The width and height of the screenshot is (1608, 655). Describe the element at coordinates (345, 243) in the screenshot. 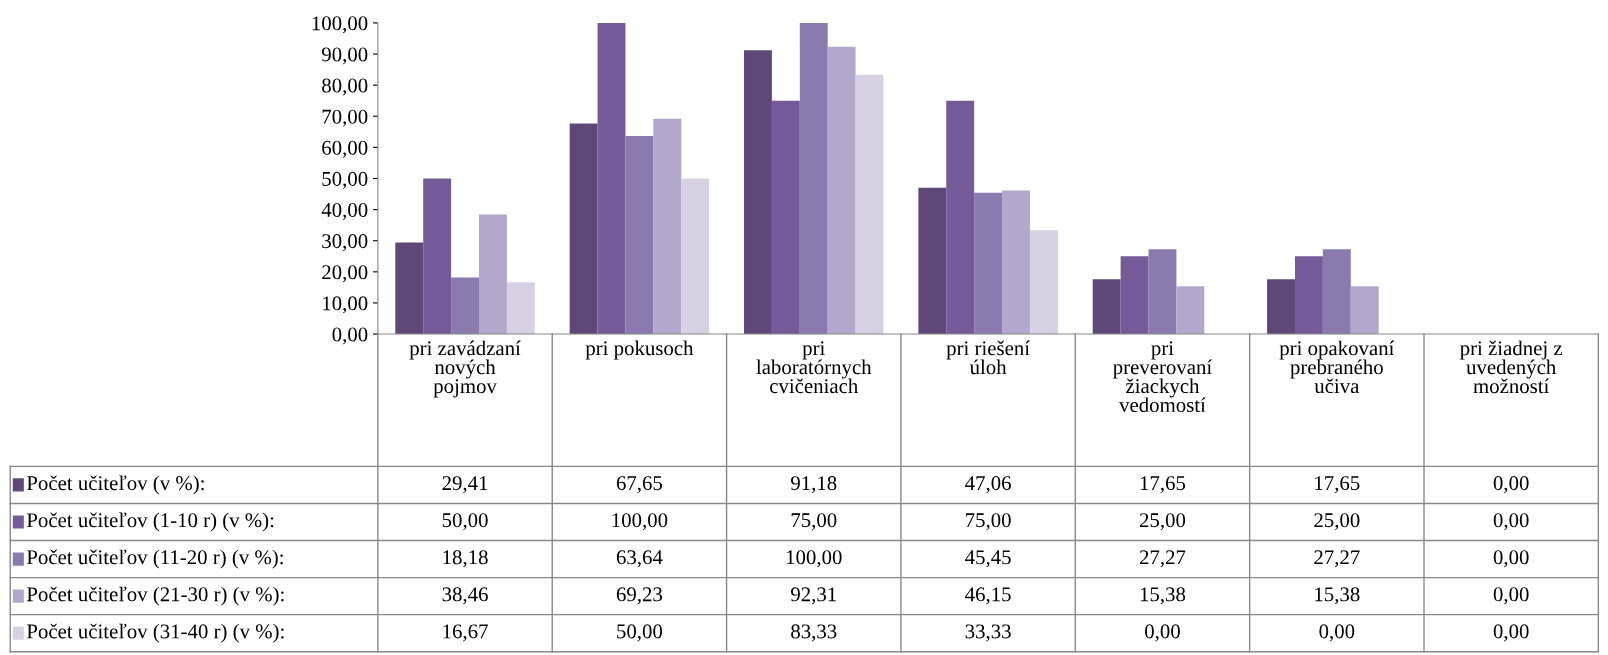

I see `y-tick-label: 30,00` at that location.